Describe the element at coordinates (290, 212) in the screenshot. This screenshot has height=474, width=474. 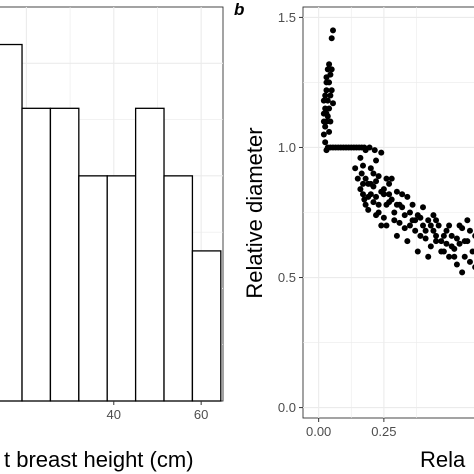
I see `scatter-y-ticks: 0.0 0.5 1.0 1.5` at that location.